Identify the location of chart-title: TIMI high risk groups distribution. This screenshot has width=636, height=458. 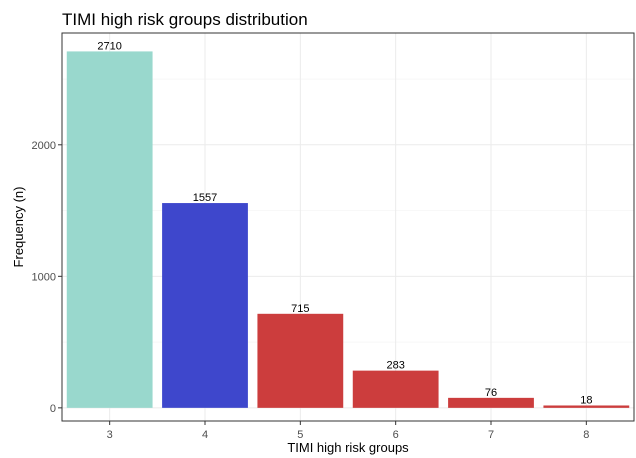
(185, 19).